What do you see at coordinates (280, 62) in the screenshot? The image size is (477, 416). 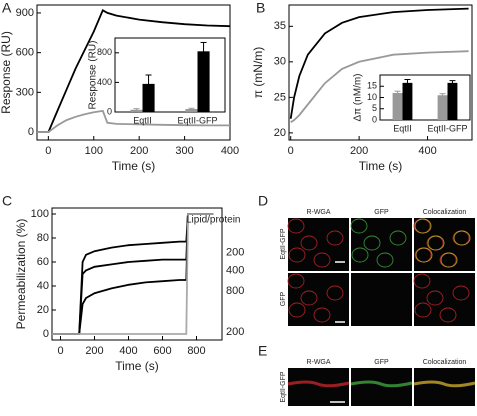 I see `y-tick-label: 30` at bounding box center [280, 62].